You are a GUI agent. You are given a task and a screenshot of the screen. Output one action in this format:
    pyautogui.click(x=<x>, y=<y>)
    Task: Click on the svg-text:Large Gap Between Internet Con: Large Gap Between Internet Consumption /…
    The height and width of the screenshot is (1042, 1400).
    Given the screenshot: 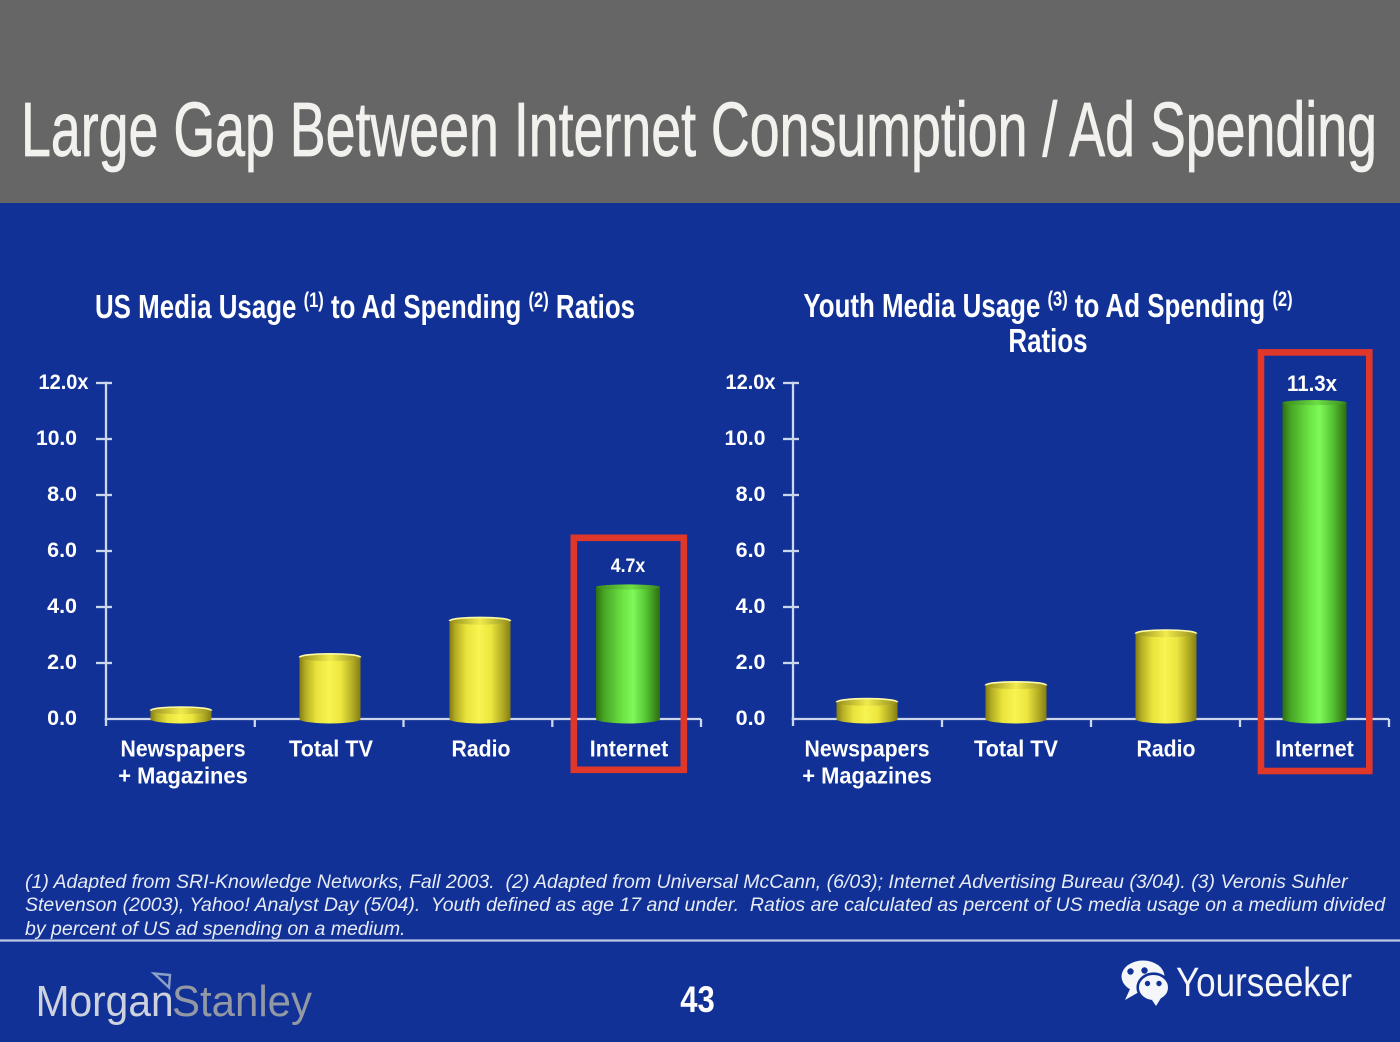 What is the action you would take?
    pyautogui.click(x=699, y=130)
    